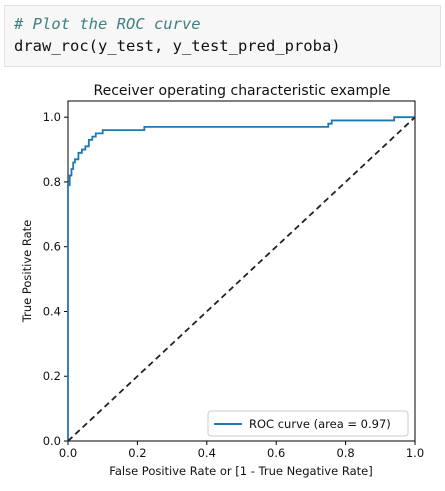 Image resolution: width=445 pixels, height=491 pixels. Describe the element at coordinates (137, 453) in the screenshot. I see `x-tick-label: 0.2` at that location.